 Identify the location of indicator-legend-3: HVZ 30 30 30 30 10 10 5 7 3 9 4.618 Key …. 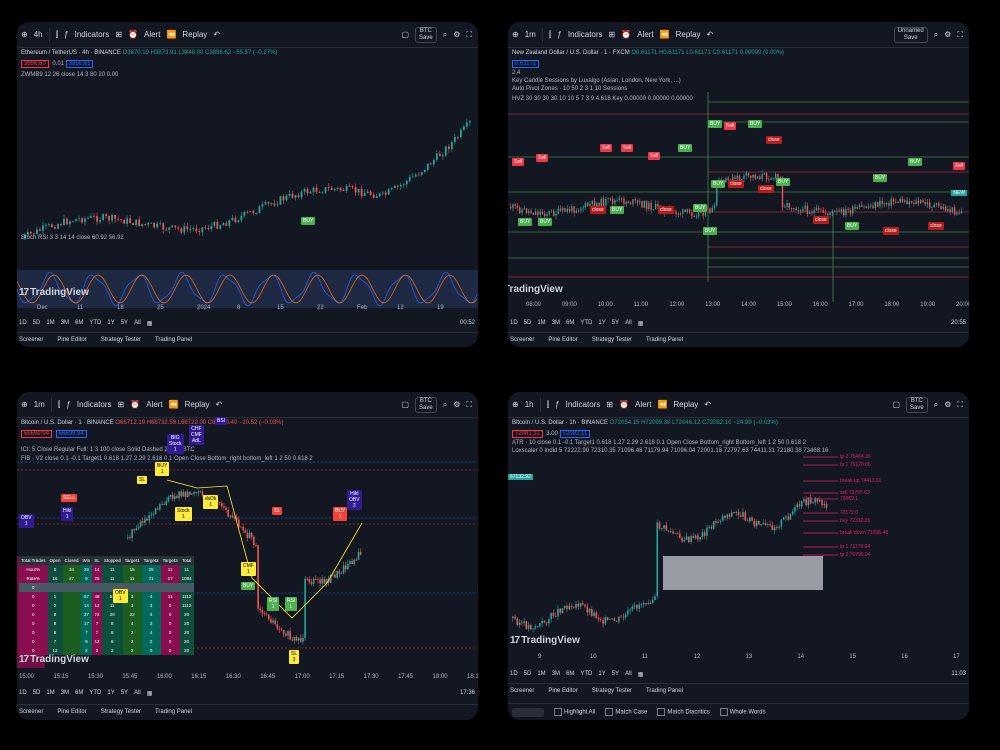
(602, 99).